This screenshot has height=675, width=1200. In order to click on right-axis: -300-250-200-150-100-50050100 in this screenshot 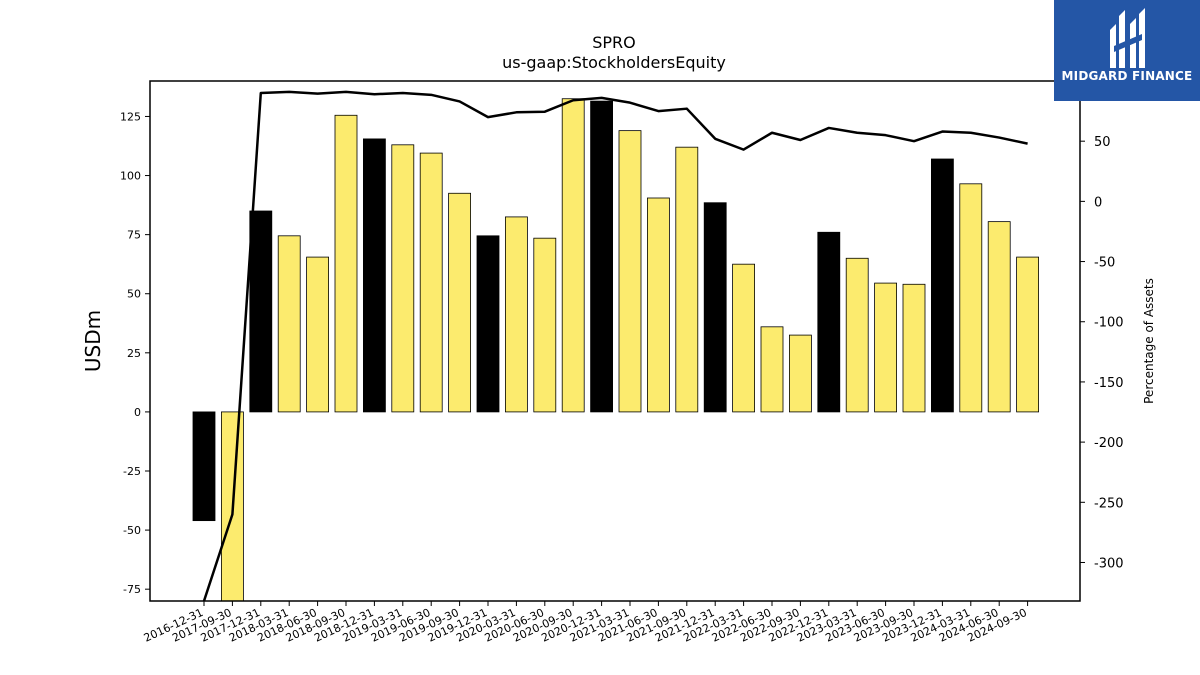, I will do `click(1102, 323)`.